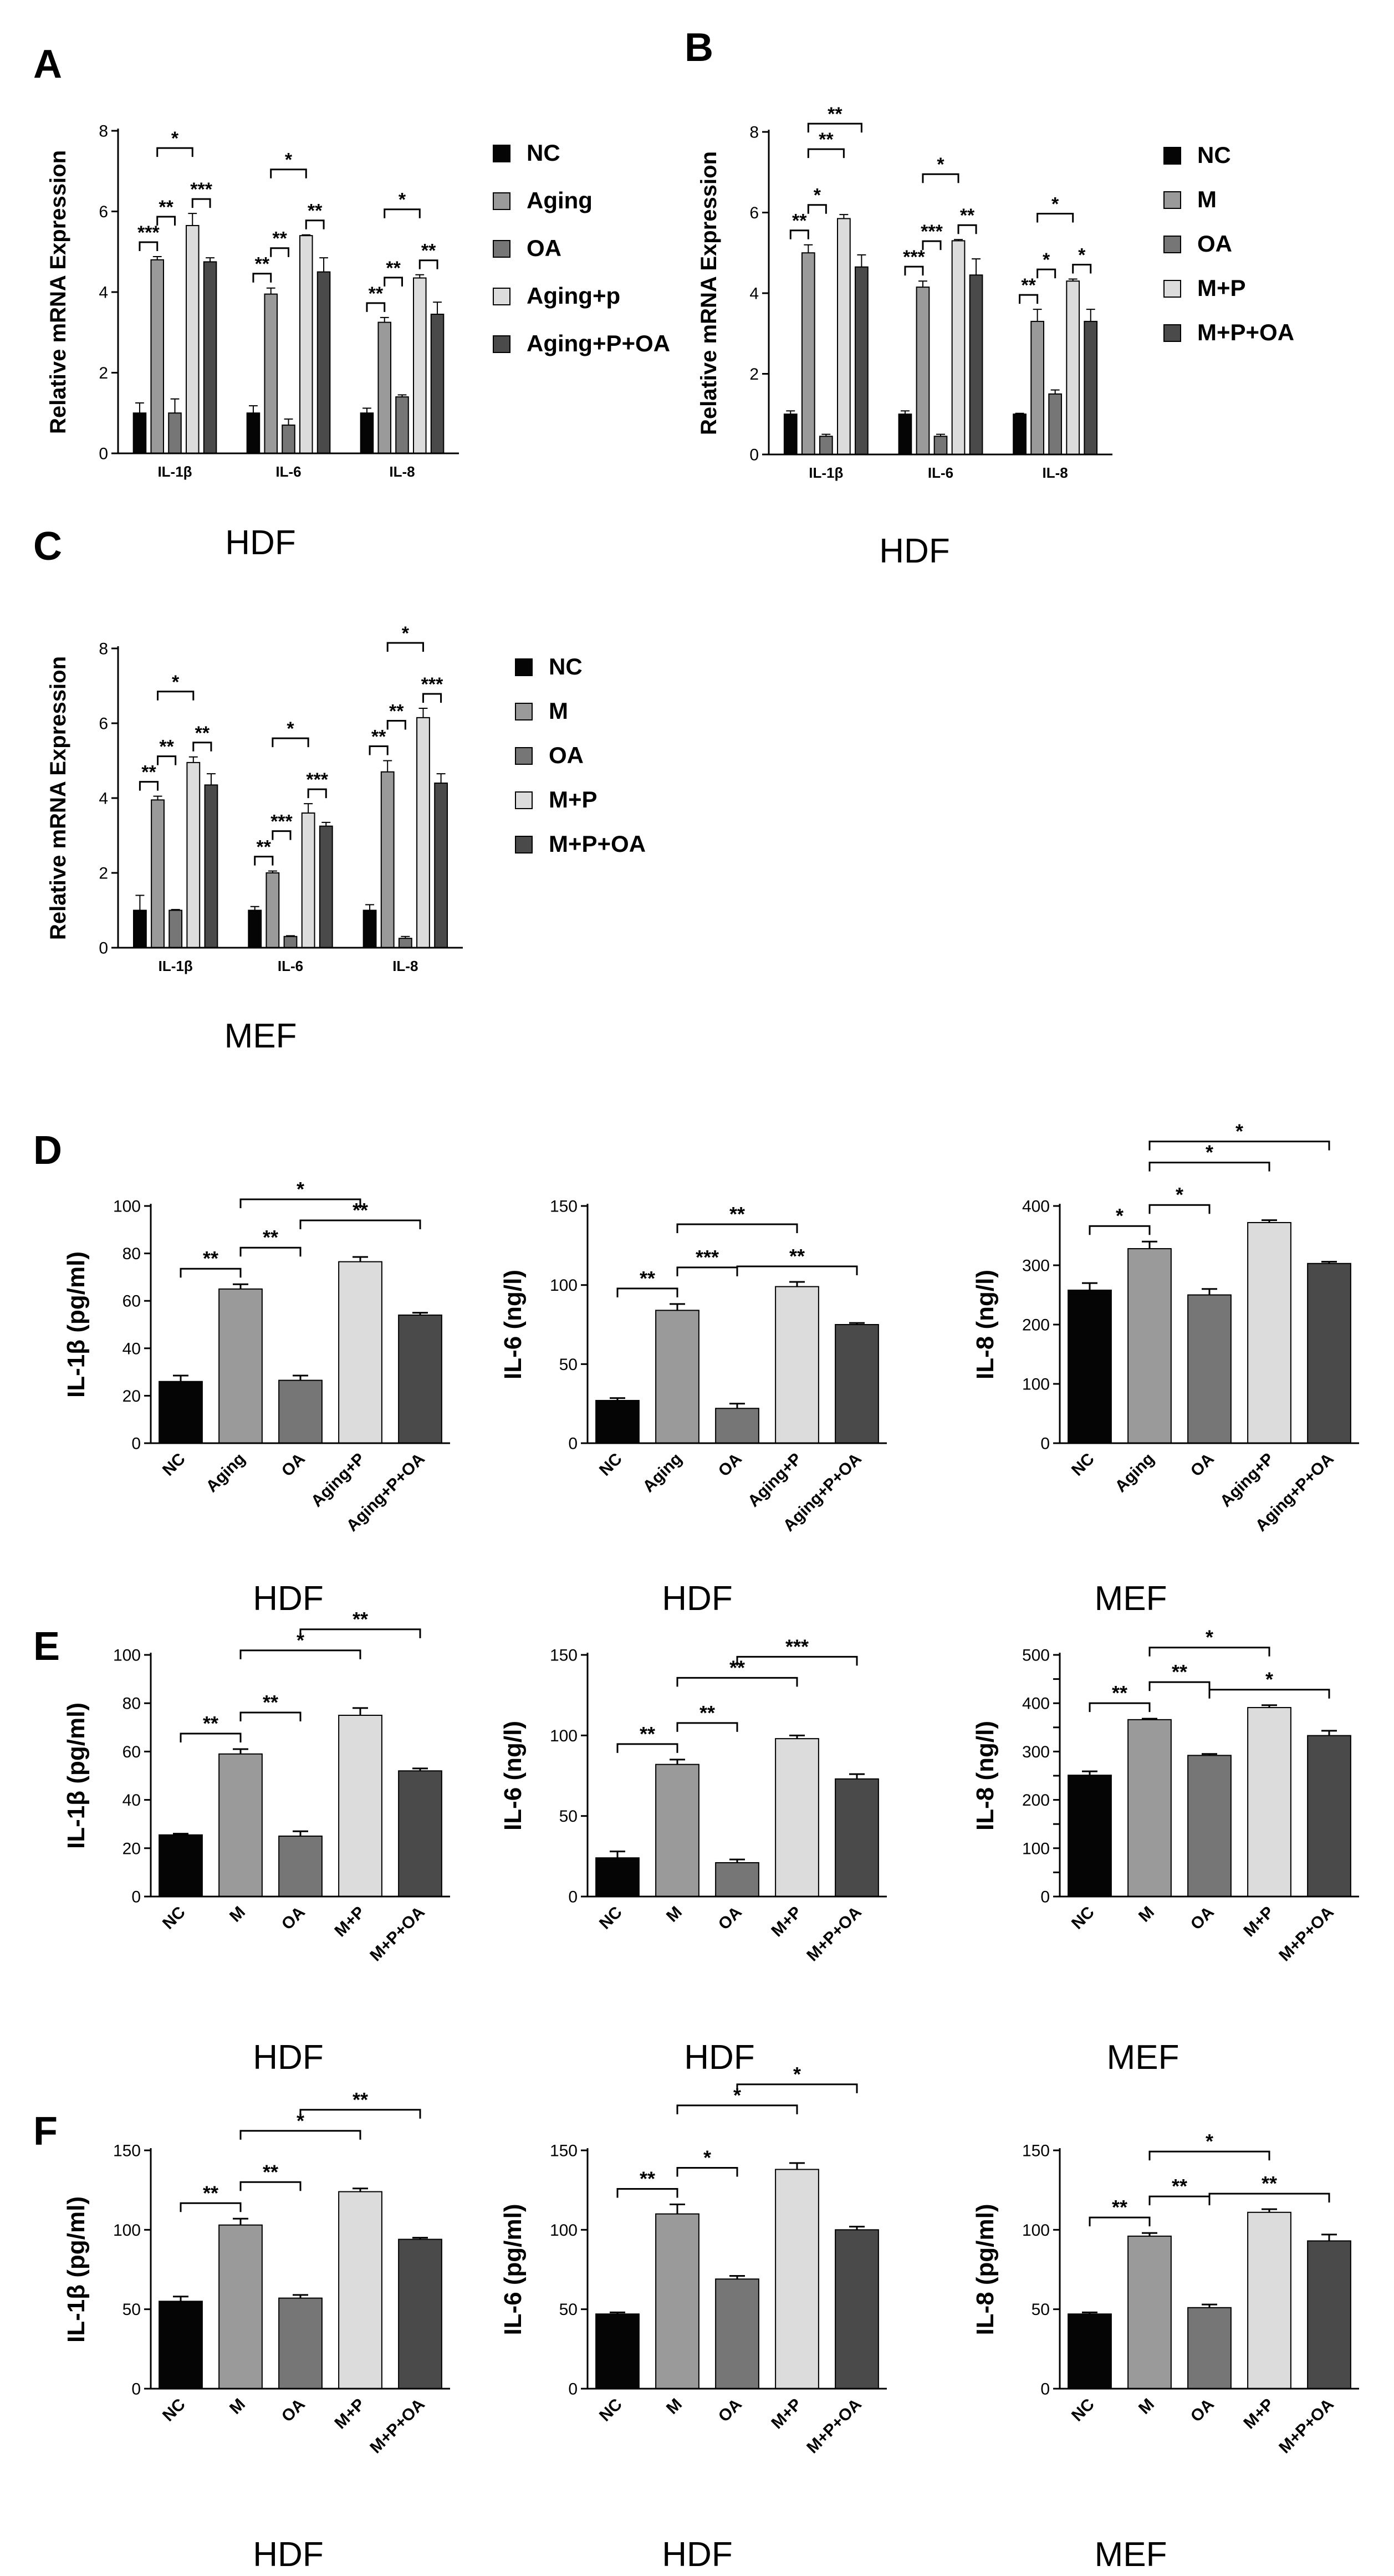 This screenshot has width=1394, height=2576. What do you see at coordinates (131, 1801) in the screenshot?
I see `y-tick-label: 40` at bounding box center [131, 1801].